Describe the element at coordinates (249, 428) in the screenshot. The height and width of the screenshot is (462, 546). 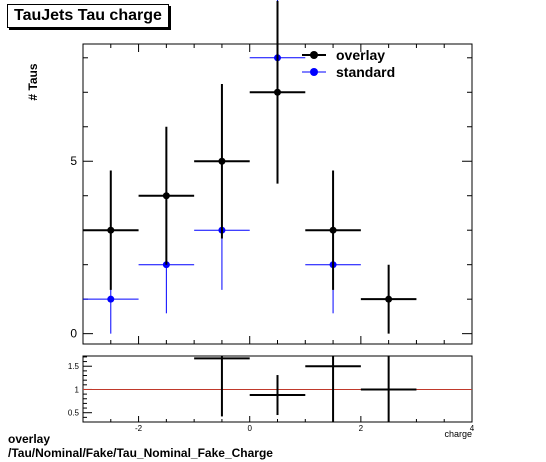
I see `ratio-x-tick-label: 0` at that location.